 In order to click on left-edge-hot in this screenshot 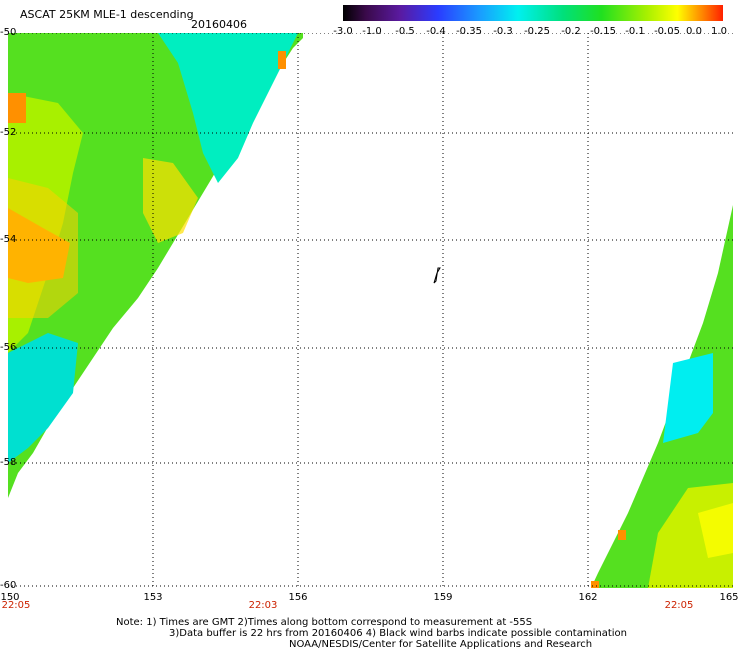, I will do `click(17, 108)`.